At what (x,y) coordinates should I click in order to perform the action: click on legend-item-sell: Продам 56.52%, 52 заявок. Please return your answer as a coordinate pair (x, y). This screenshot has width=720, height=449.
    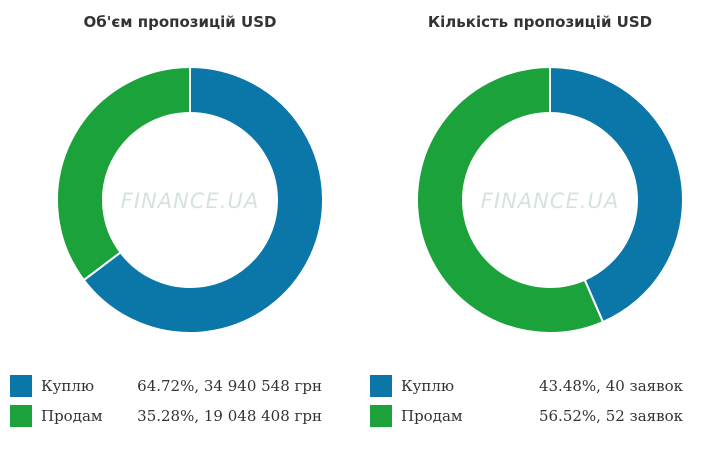
    Looking at the image, I should click on (526, 416).